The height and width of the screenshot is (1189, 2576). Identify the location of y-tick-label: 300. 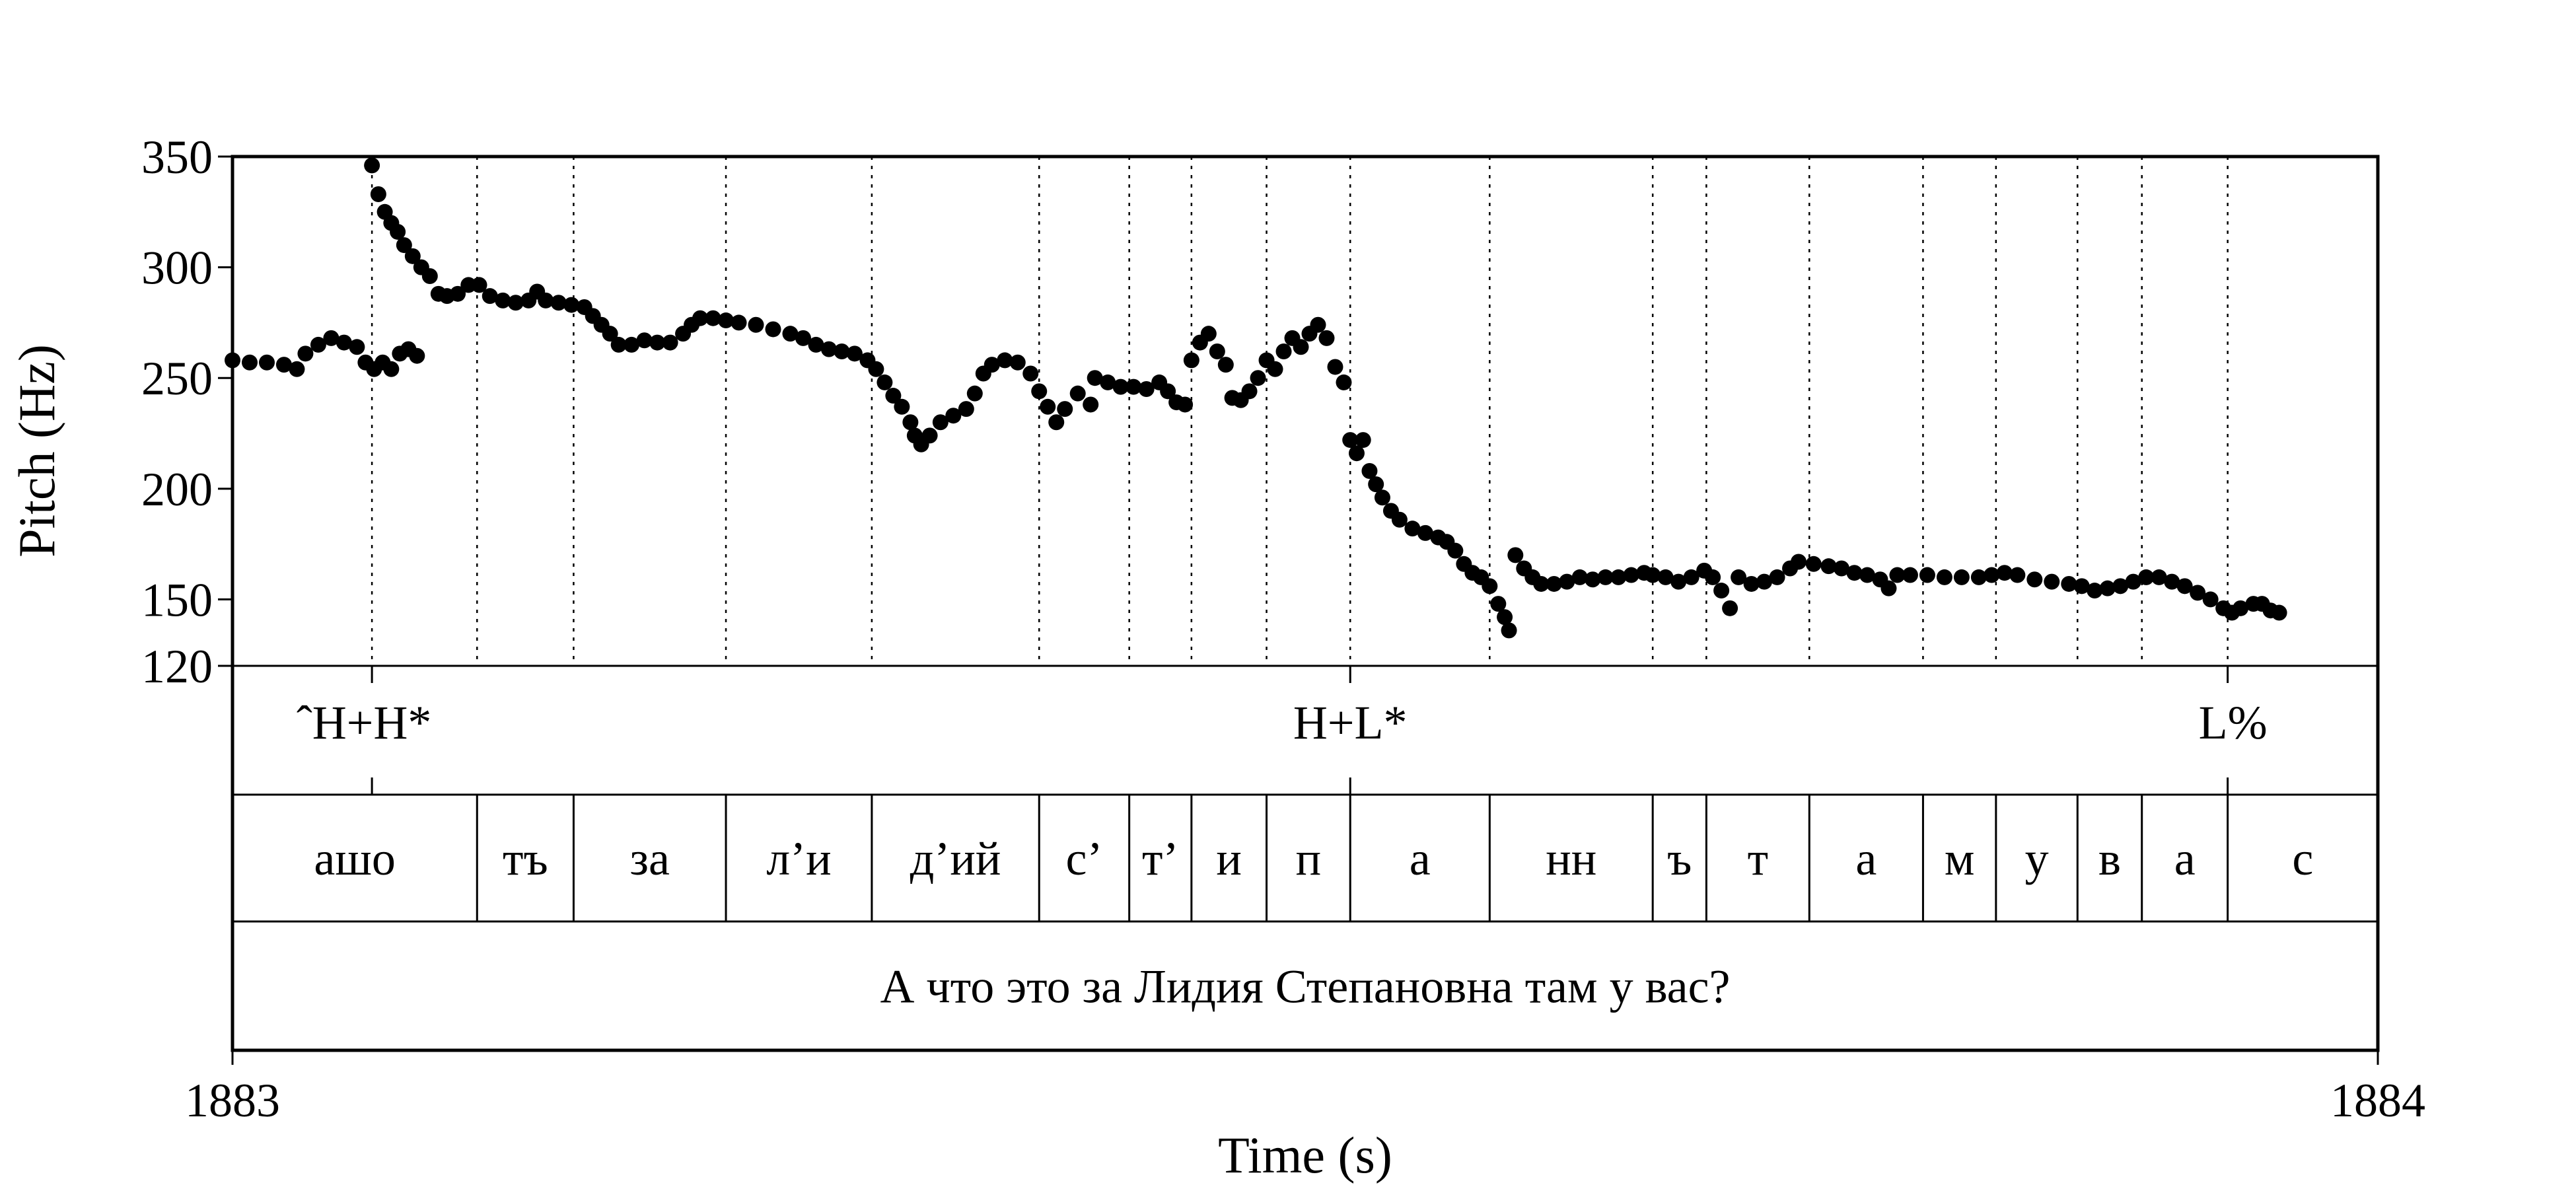
(177, 268).